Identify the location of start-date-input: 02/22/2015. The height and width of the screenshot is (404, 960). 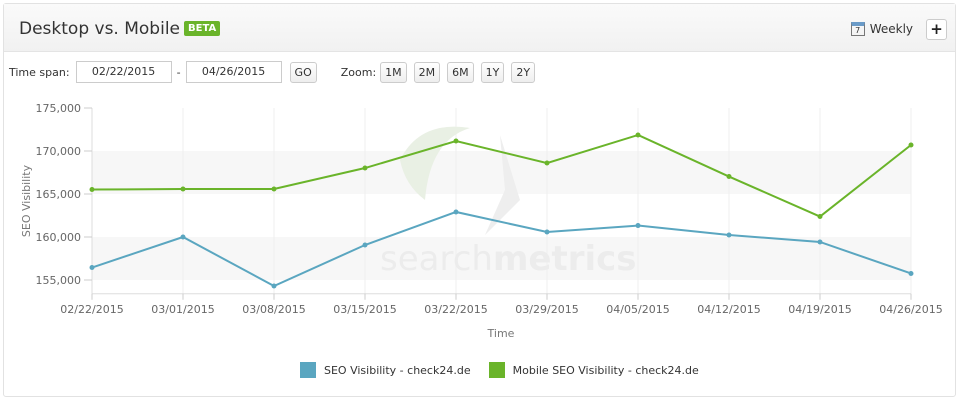
(123, 72).